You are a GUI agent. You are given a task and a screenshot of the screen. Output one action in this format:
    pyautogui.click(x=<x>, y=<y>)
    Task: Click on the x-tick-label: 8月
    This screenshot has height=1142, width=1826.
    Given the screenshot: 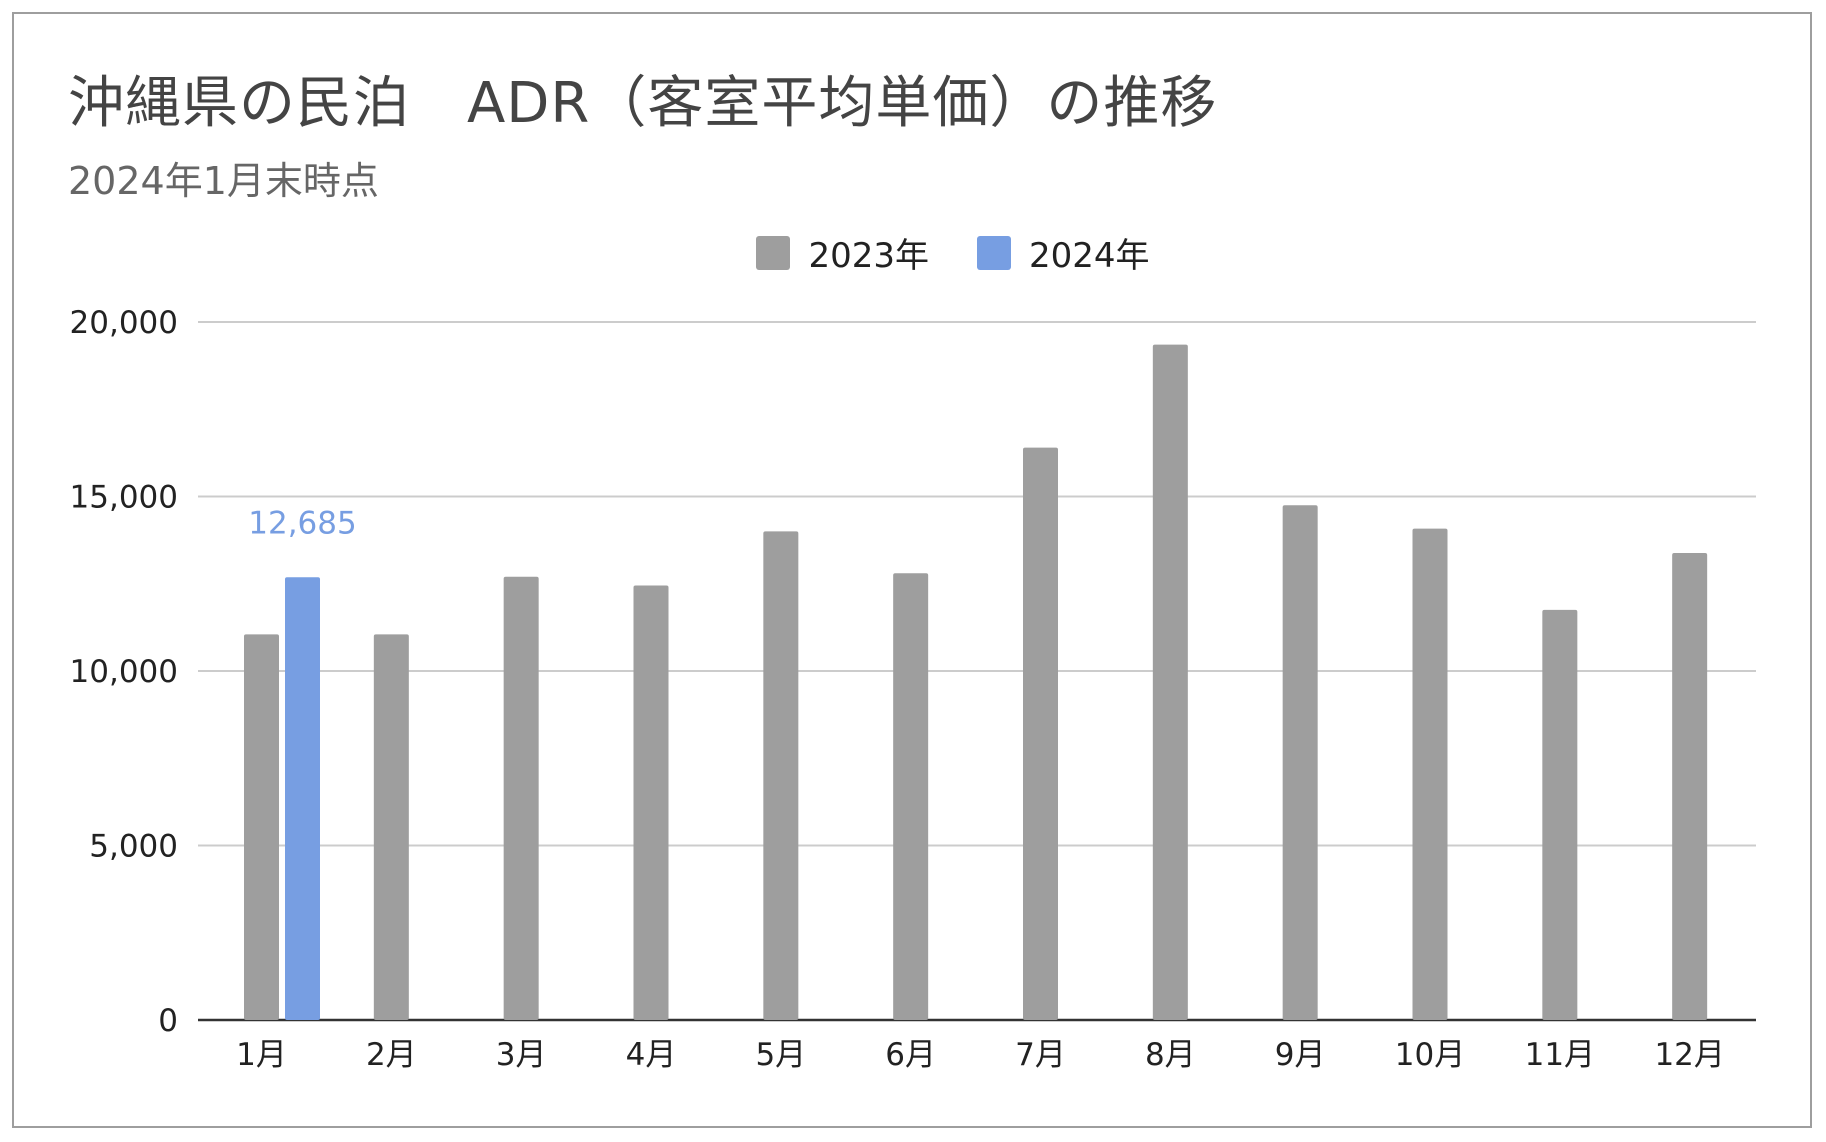 What is the action you would take?
    pyautogui.click(x=1170, y=1055)
    